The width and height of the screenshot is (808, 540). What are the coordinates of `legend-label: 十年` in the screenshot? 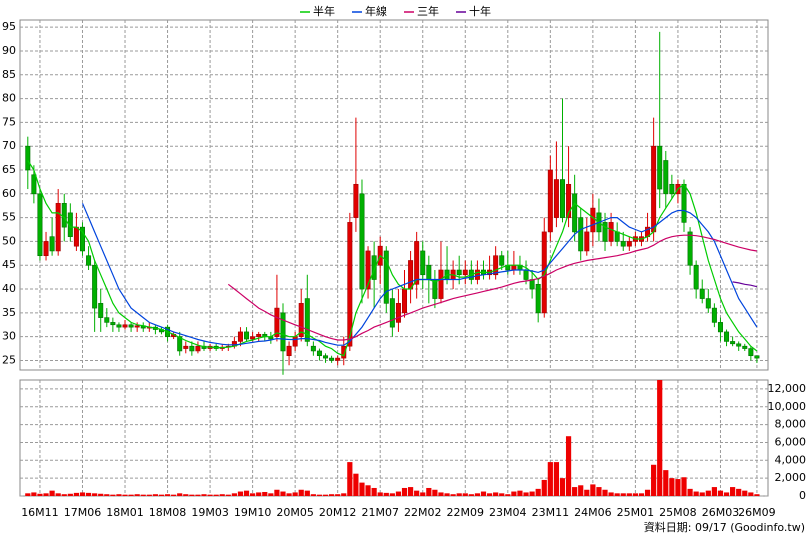 It's located at (480, 11).